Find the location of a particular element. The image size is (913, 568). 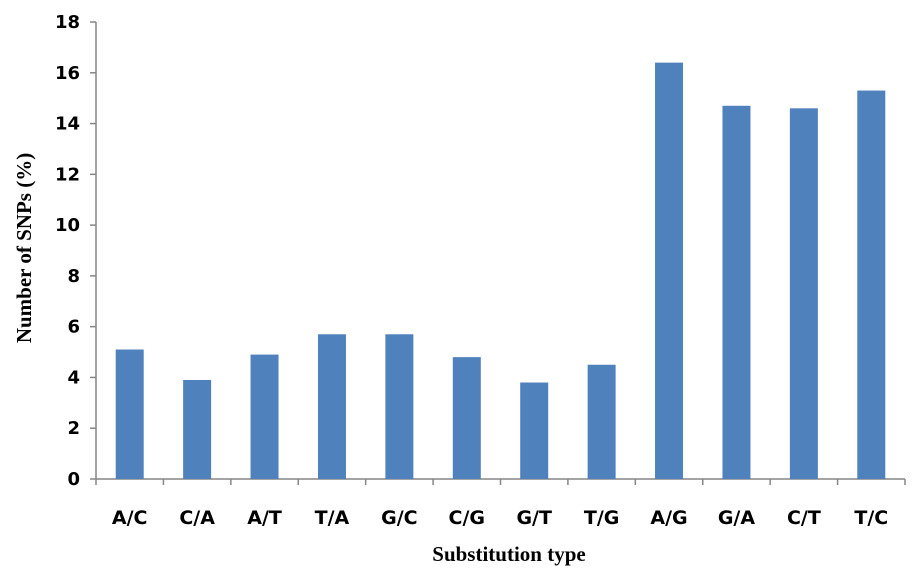

x-category-label: A/C is located at coordinates (130, 518).